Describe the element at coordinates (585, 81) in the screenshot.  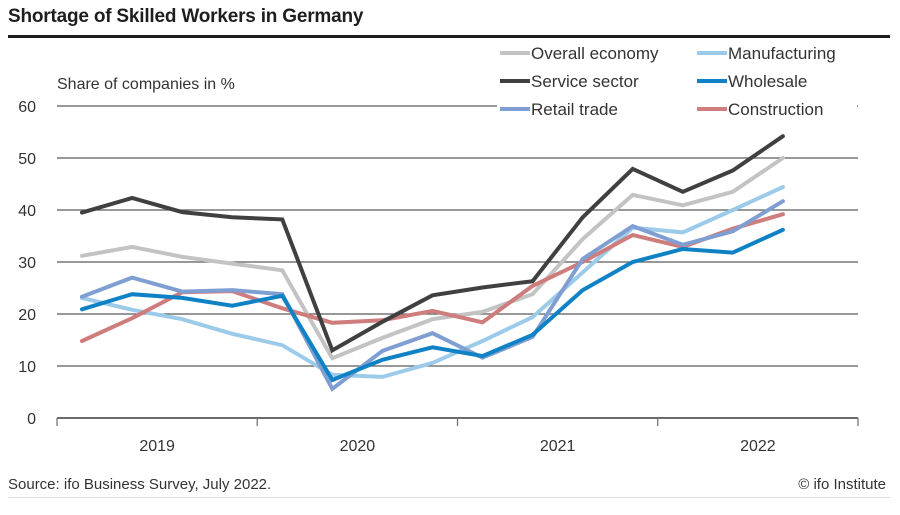
I see `legend-label-service-sector: Service sector` at that location.